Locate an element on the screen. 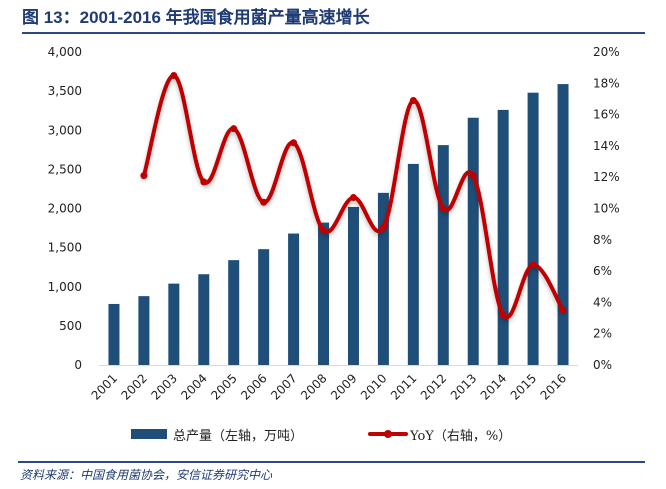 This screenshot has height=489, width=666. legend-label-production: 总产量（左轴，万吨） is located at coordinates (238, 436).